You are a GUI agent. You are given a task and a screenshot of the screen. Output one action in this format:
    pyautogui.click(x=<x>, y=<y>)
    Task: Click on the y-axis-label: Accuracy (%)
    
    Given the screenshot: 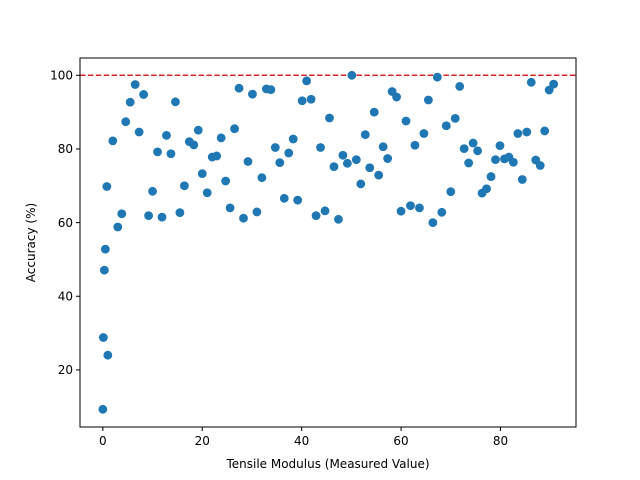 What is the action you would take?
    pyautogui.click(x=31, y=242)
    